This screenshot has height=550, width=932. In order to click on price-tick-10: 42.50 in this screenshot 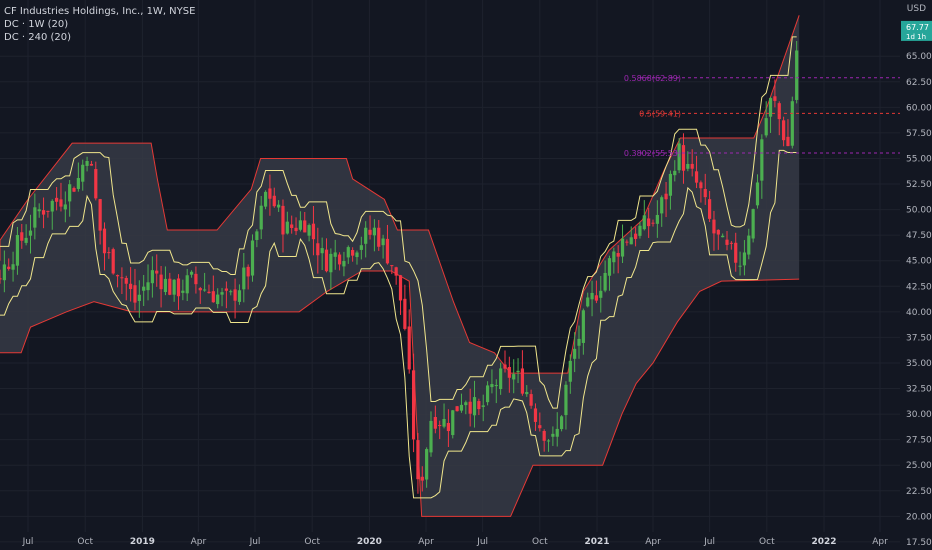, I will do `click(919, 287)`.